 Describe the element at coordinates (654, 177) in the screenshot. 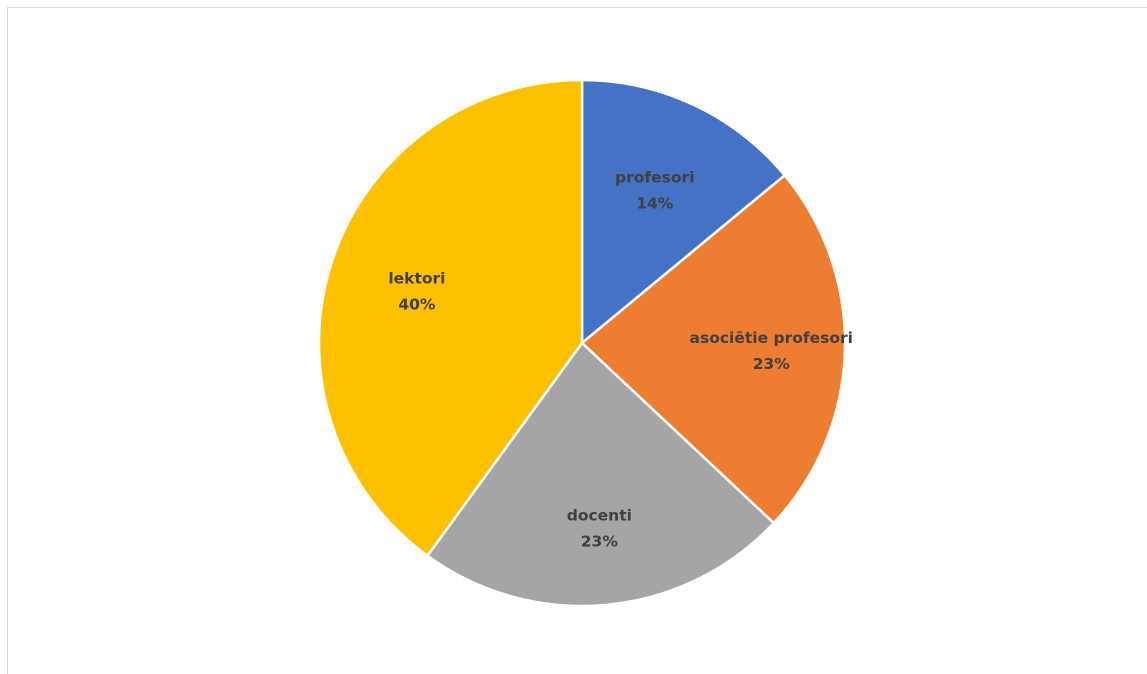

I see `slice-category-label: profesori` at that location.